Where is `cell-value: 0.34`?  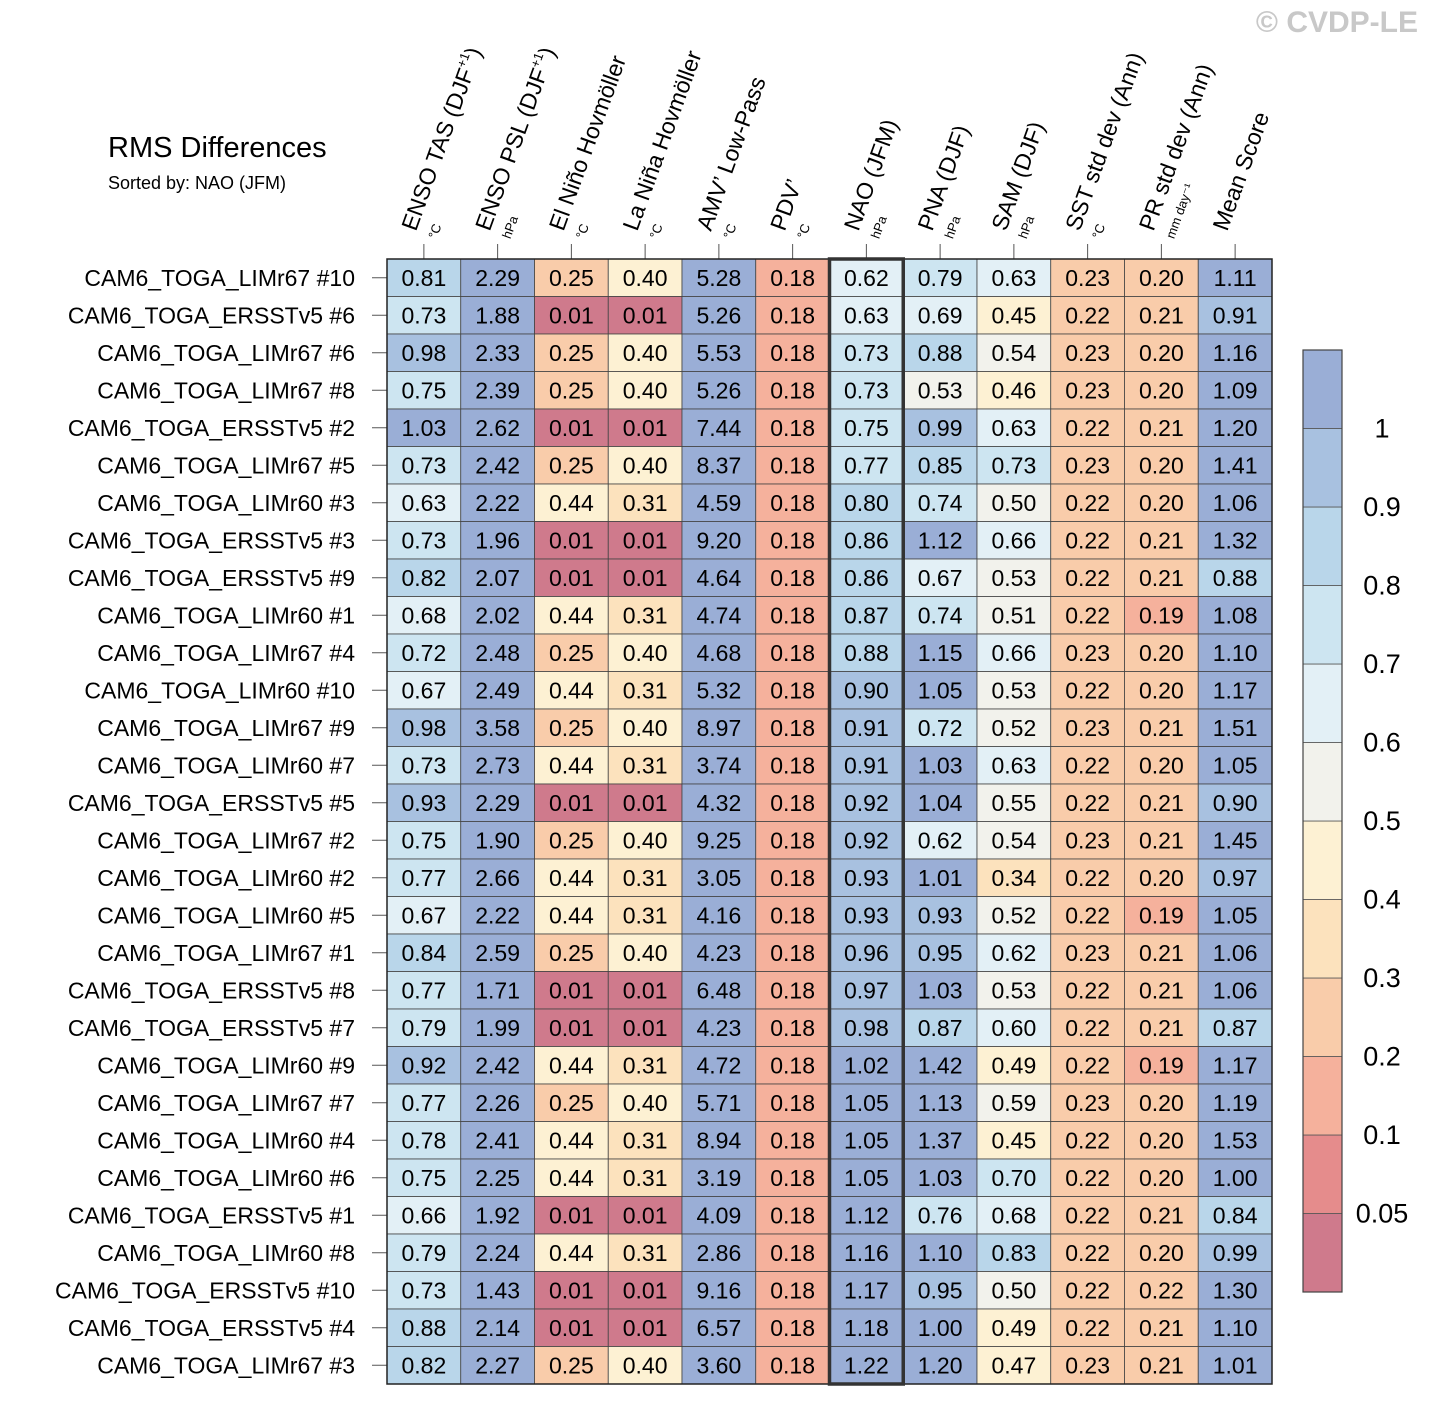 cell-value: 0.34 is located at coordinates (1013, 878).